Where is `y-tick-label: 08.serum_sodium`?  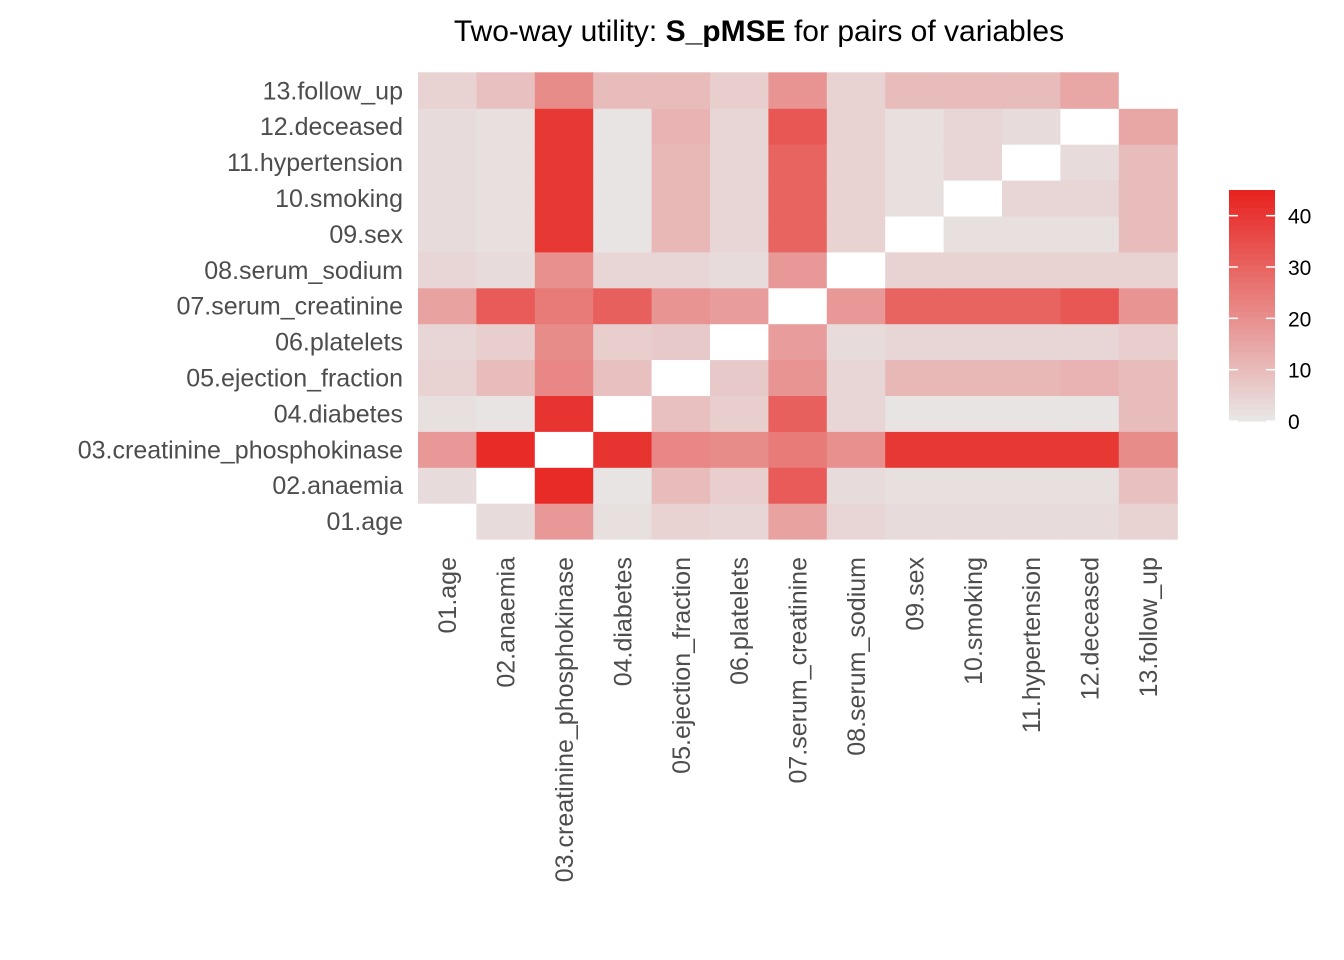 y-tick-label: 08.serum_sodium is located at coordinates (303, 271).